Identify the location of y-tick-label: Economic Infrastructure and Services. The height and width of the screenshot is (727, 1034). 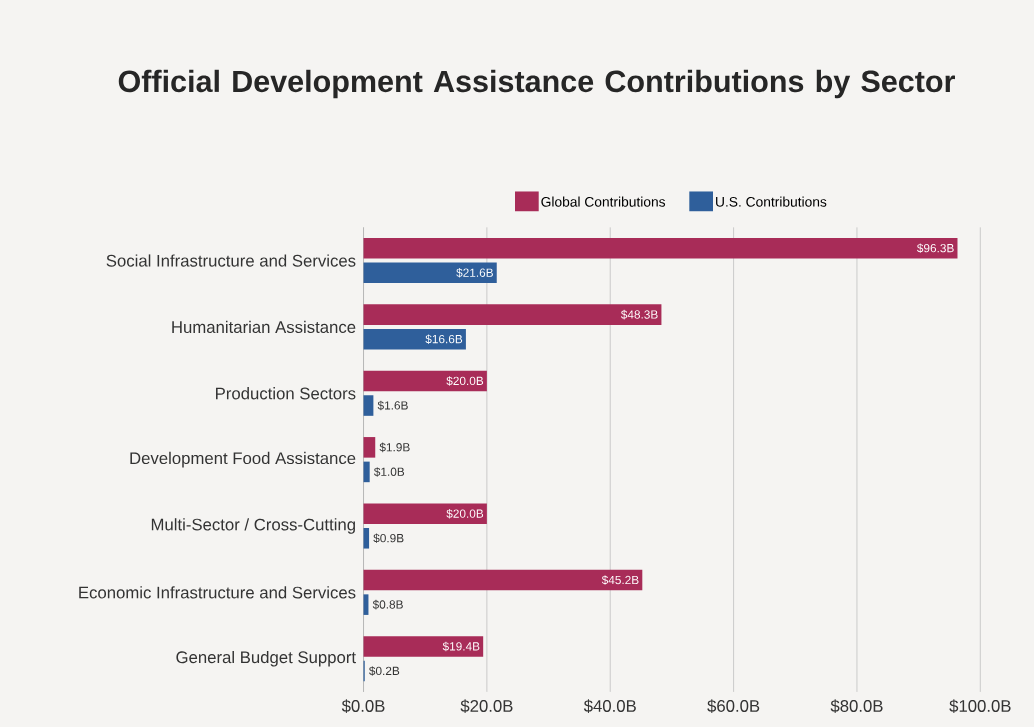
(217, 592).